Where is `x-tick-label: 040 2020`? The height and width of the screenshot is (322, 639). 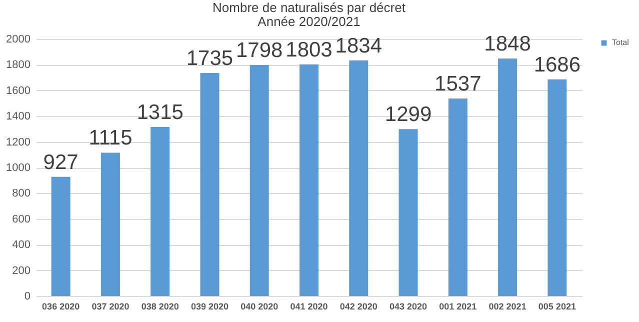 x-tick-label: 040 2020 is located at coordinates (259, 307).